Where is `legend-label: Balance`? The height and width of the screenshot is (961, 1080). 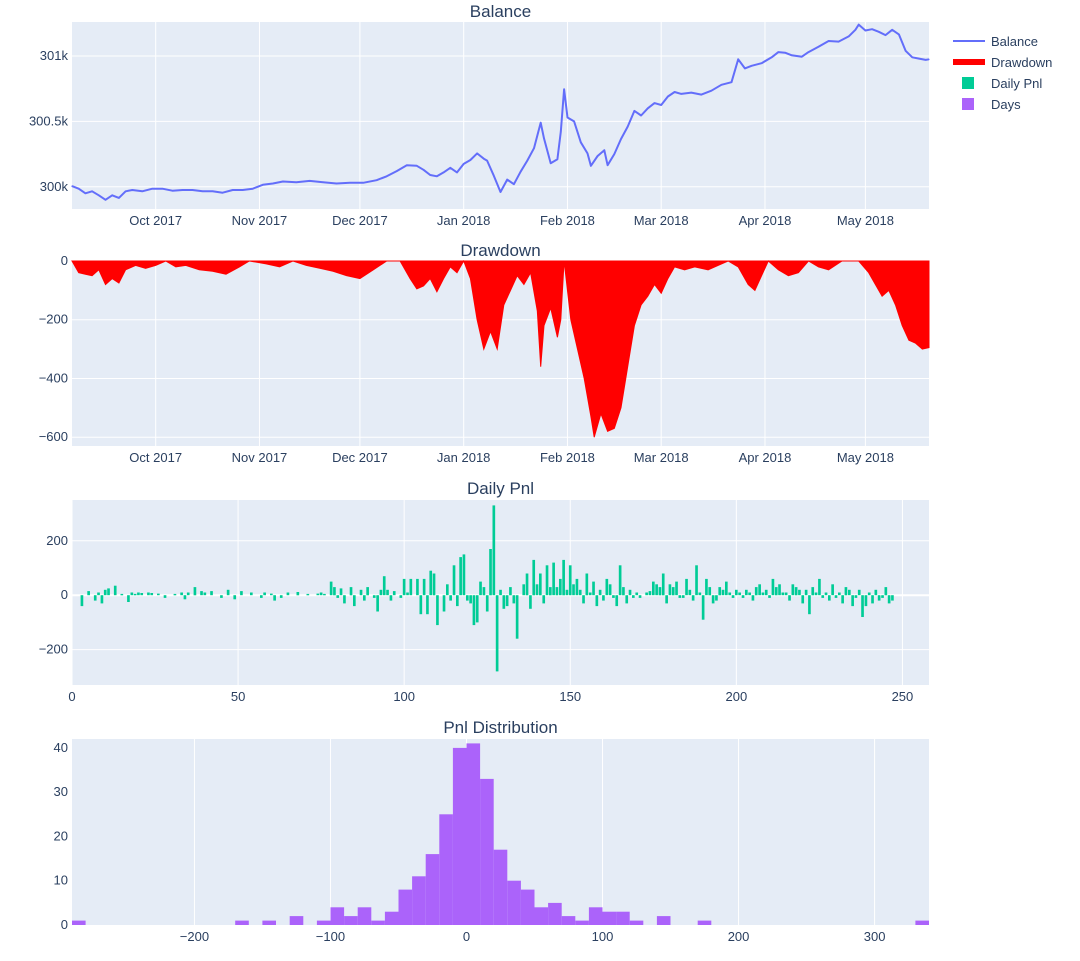 legend-label: Balance is located at coordinates (1014, 41).